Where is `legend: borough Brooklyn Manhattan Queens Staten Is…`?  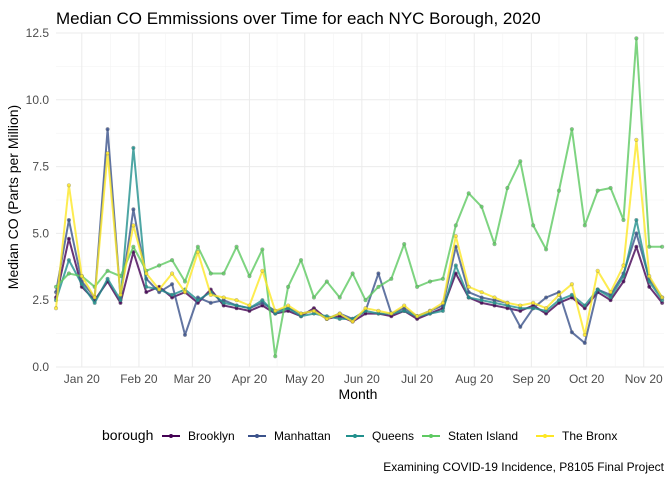
legend: borough Brooklyn Manhattan Queens Staten Is… is located at coordinates (359, 435).